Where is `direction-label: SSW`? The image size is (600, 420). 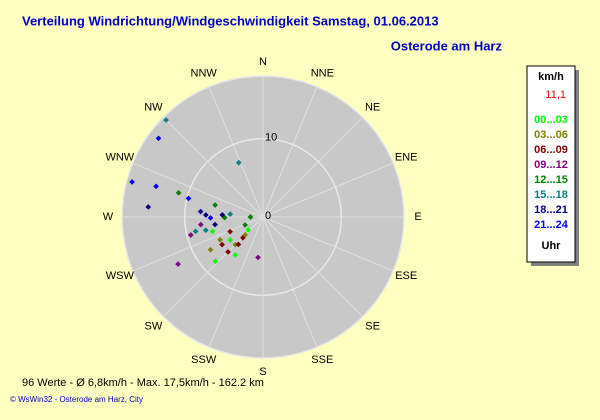
direction-label: SSW is located at coordinates (204, 360).